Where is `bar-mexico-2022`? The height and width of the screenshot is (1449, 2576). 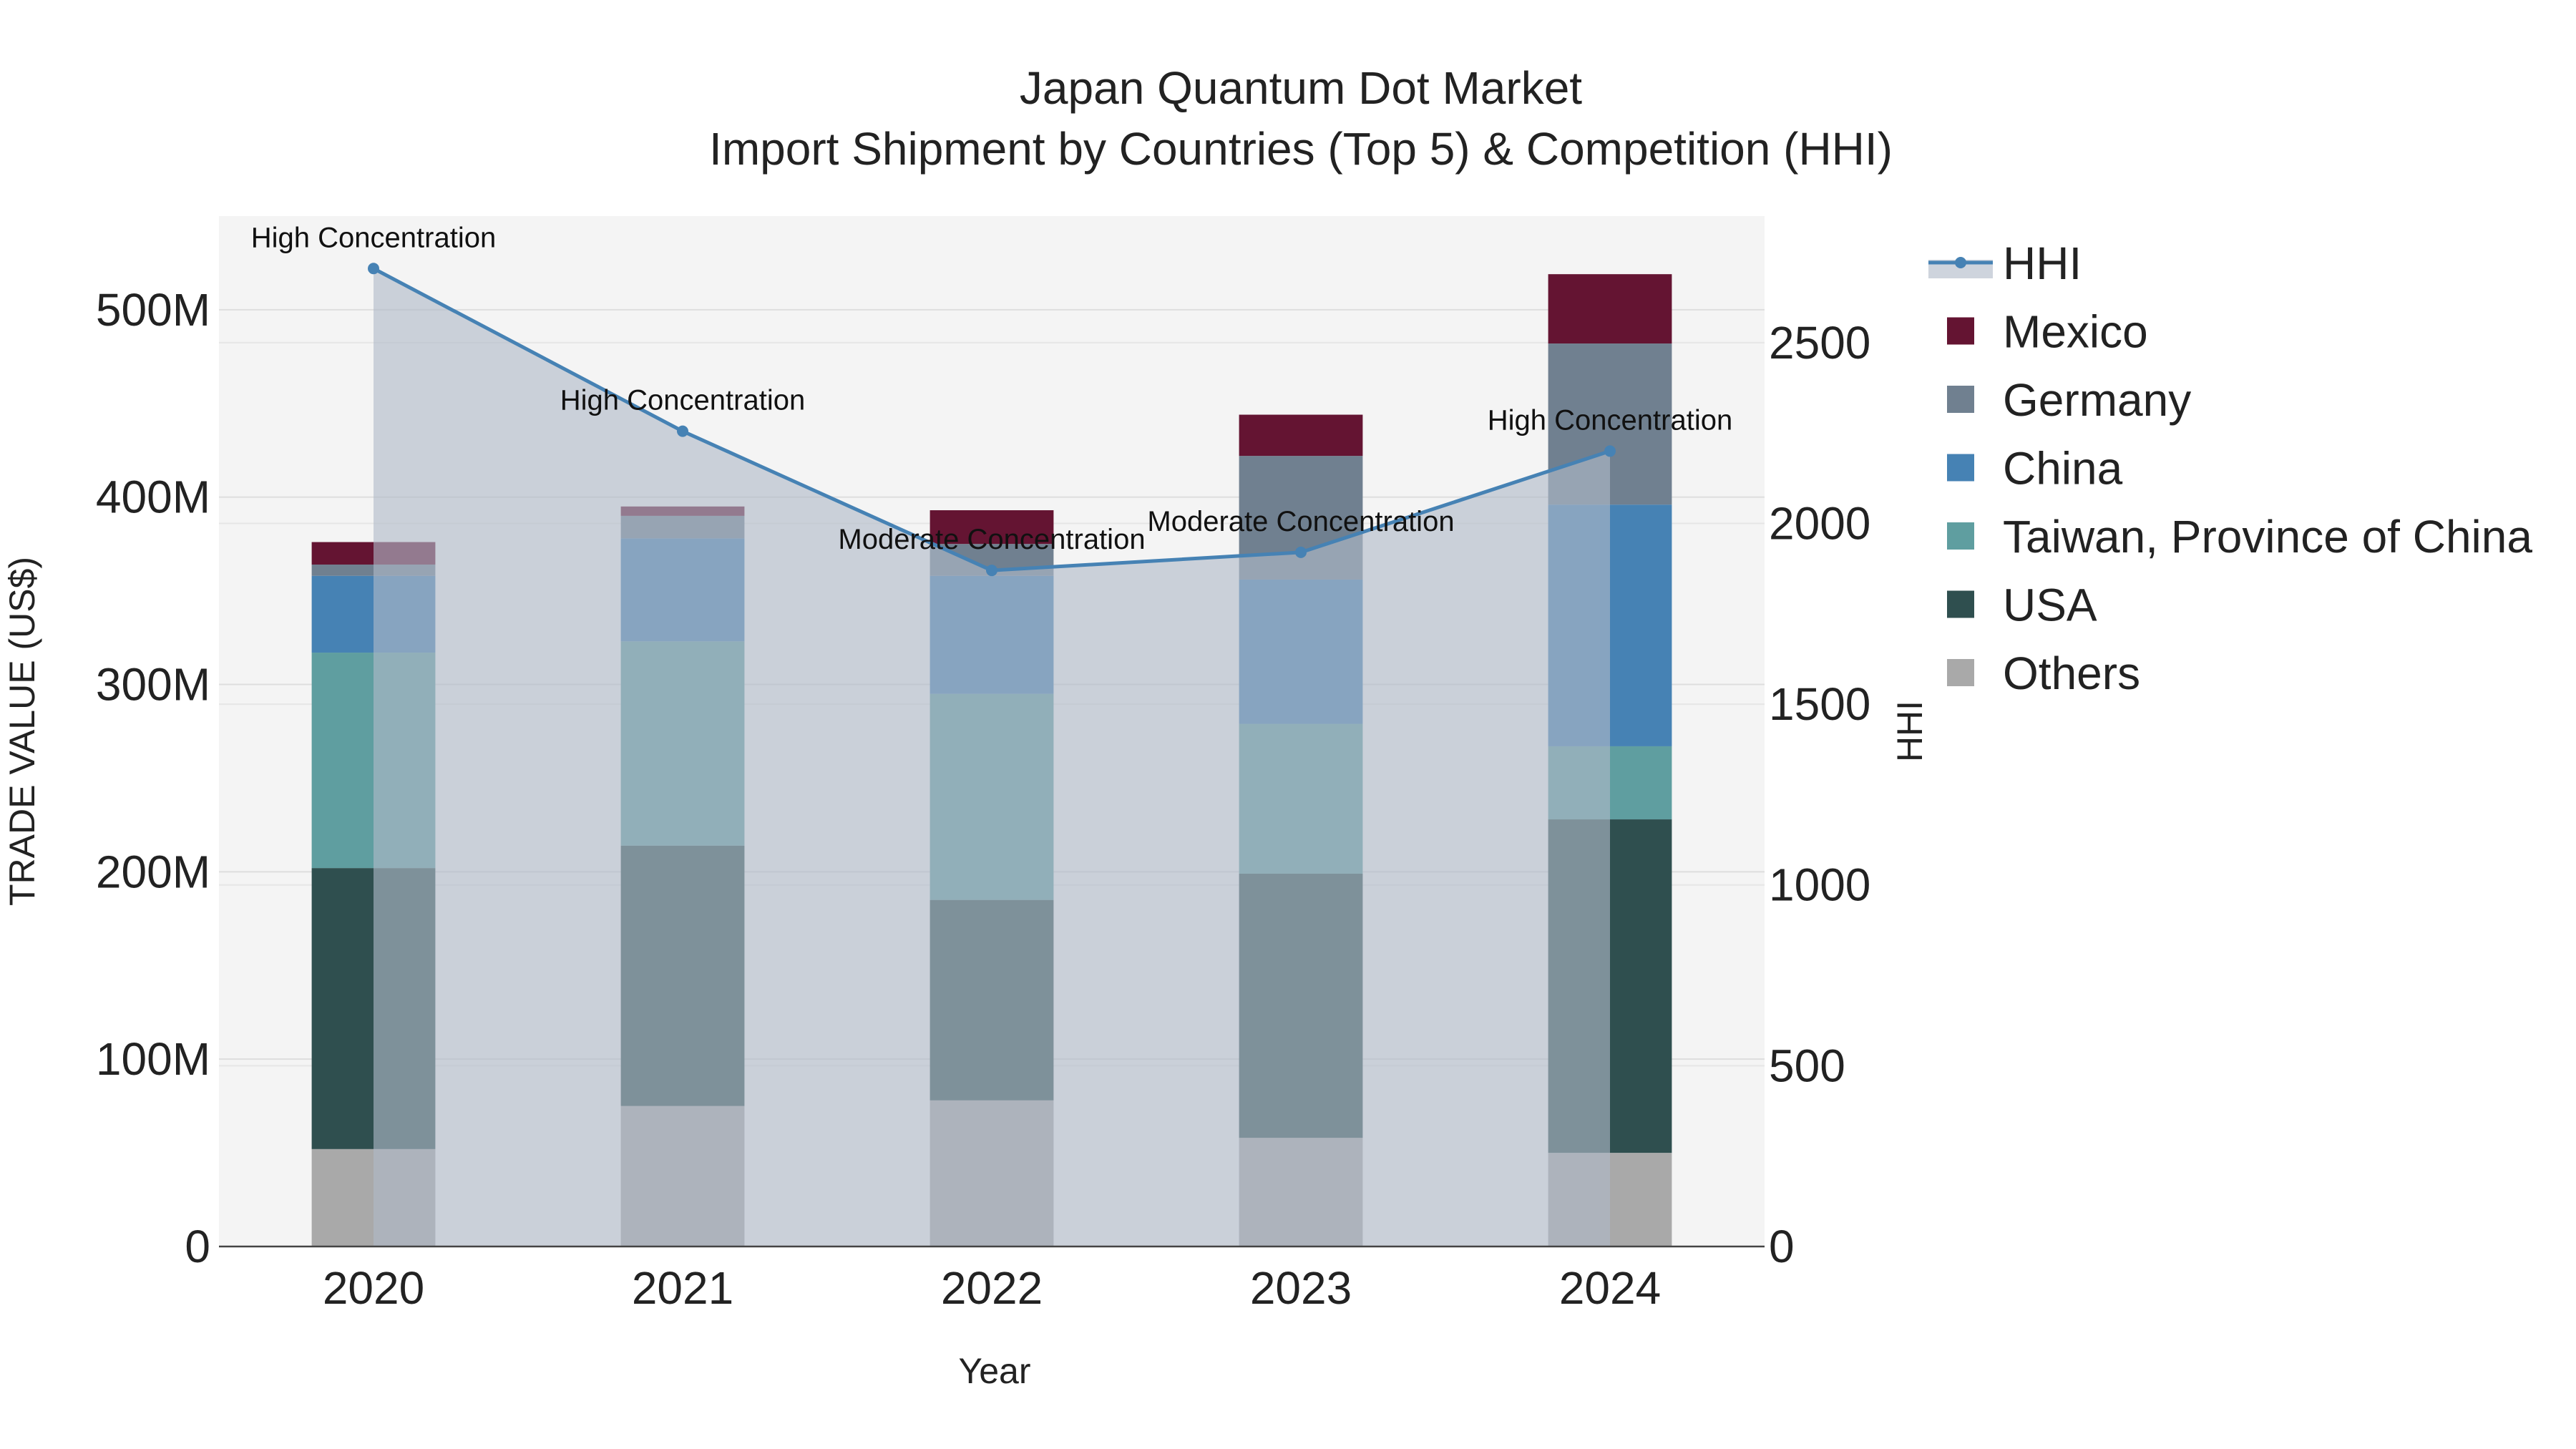
bar-mexico-2022 is located at coordinates (992, 527).